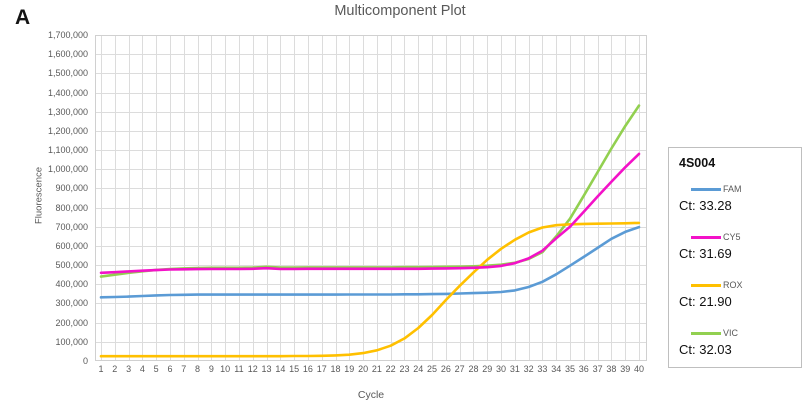  I want to click on series-line-fam, so click(370, 262).